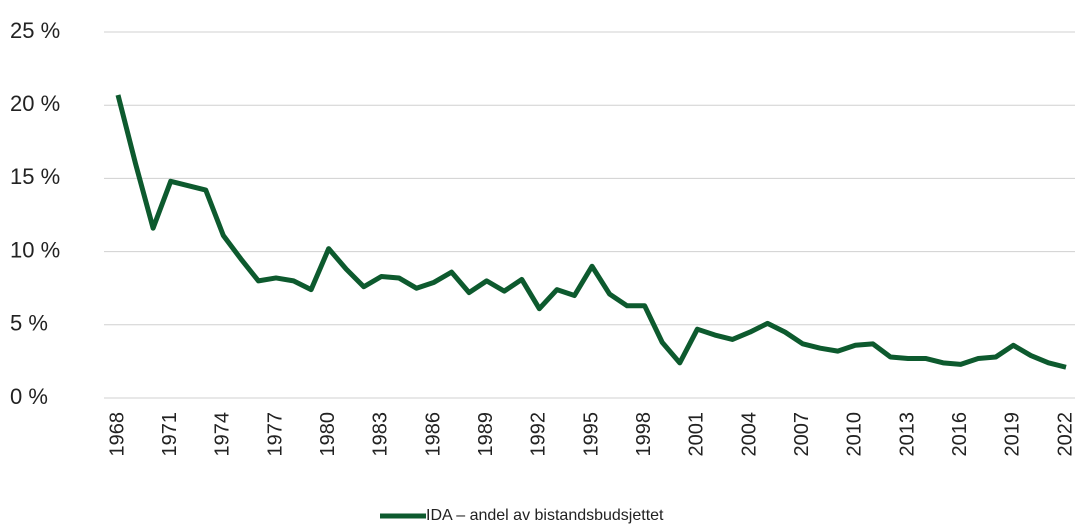  What do you see at coordinates (591, 434) in the screenshot?
I see `x-tick-label: 1995` at bounding box center [591, 434].